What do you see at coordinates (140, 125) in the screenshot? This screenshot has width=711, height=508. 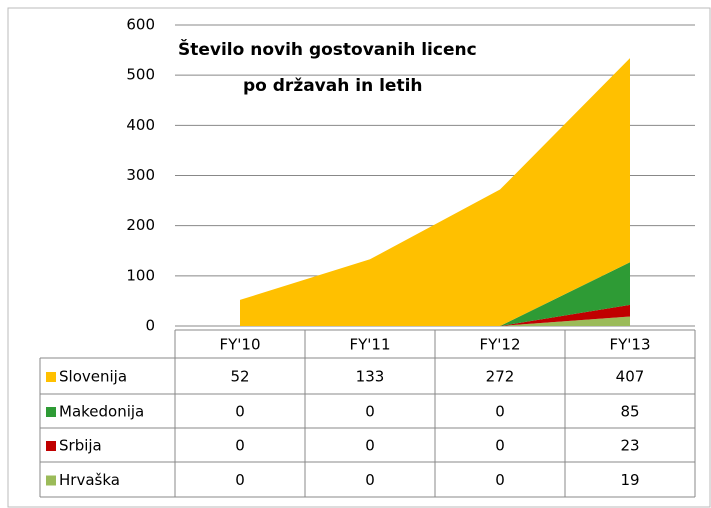 I see `y-tick-label: 400` at bounding box center [140, 125].